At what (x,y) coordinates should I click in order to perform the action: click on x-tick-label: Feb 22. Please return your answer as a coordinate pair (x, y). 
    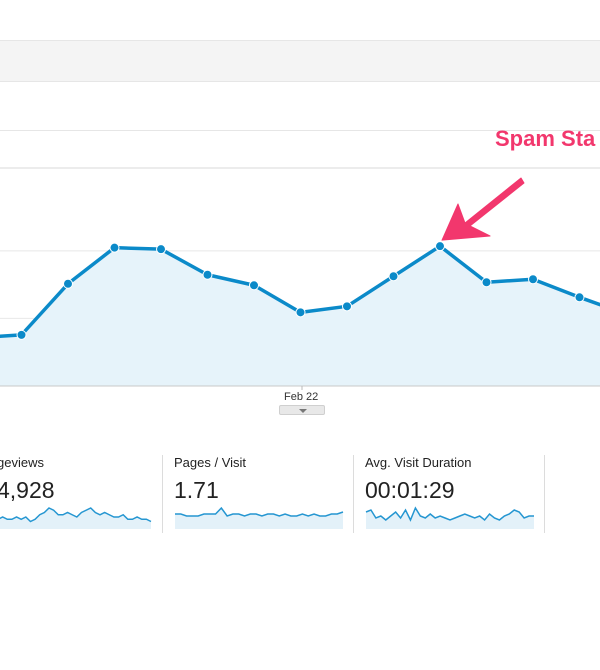
    Looking at the image, I should click on (301, 397).